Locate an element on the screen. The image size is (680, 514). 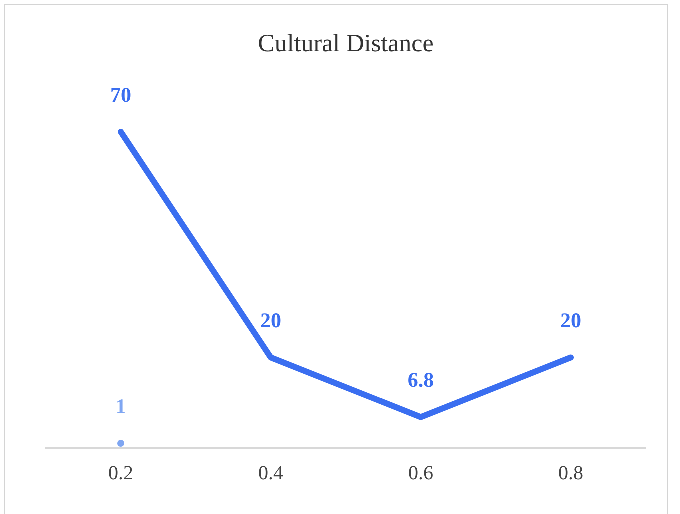
data-label: 1 is located at coordinates (121, 406).